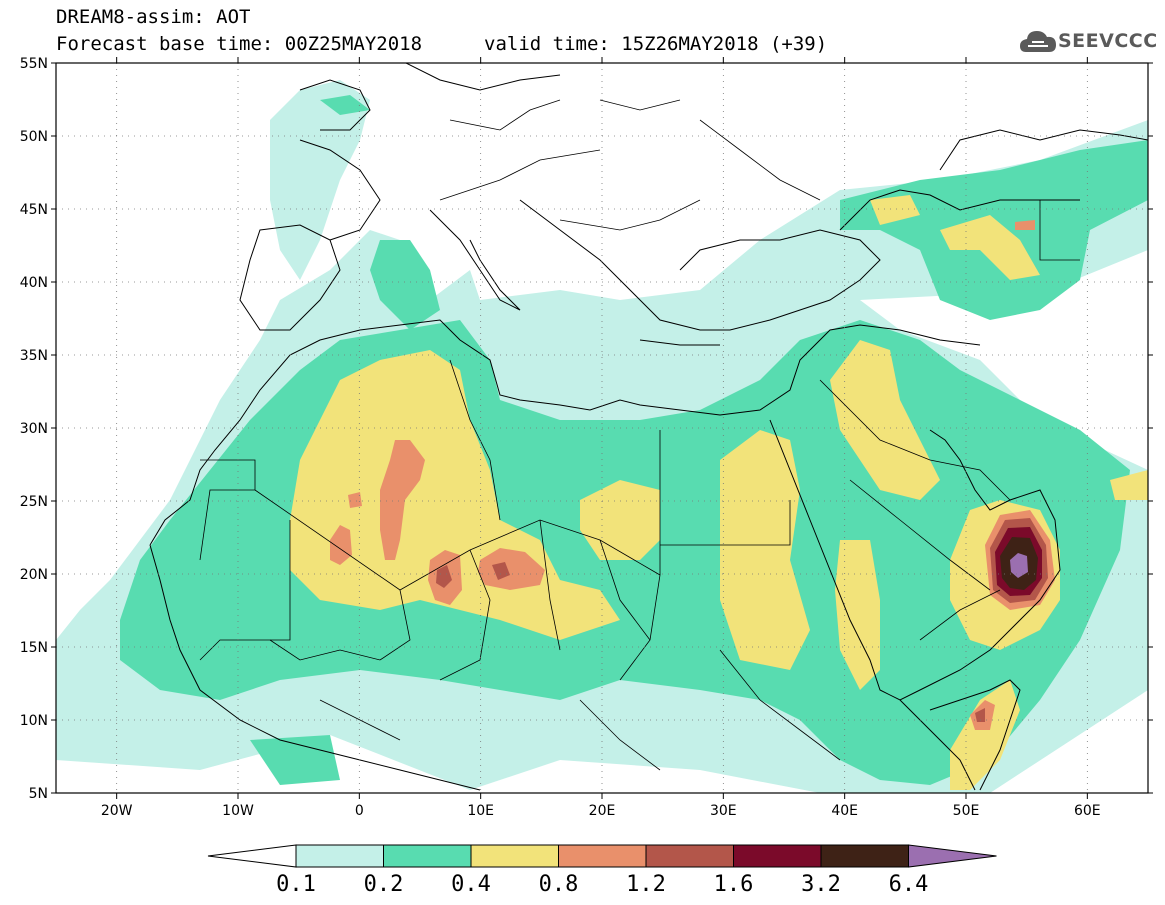 The height and width of the screenshot is (905, 1165). What do you see at coordinates (821, 884) in the screenshot?
I see `colorbar-level-label: 3.2` at bounding box center [821, 884].